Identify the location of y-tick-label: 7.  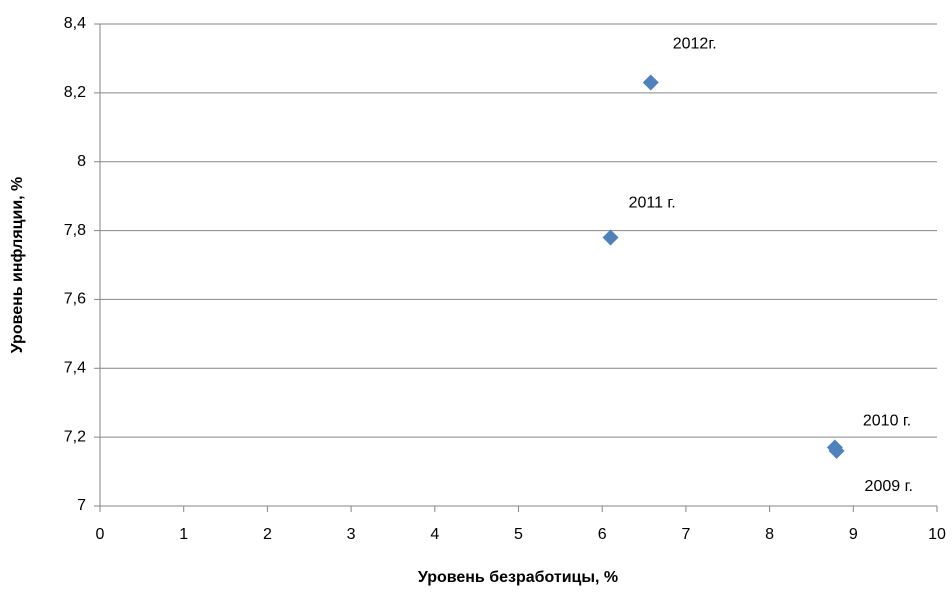
(81, 505).